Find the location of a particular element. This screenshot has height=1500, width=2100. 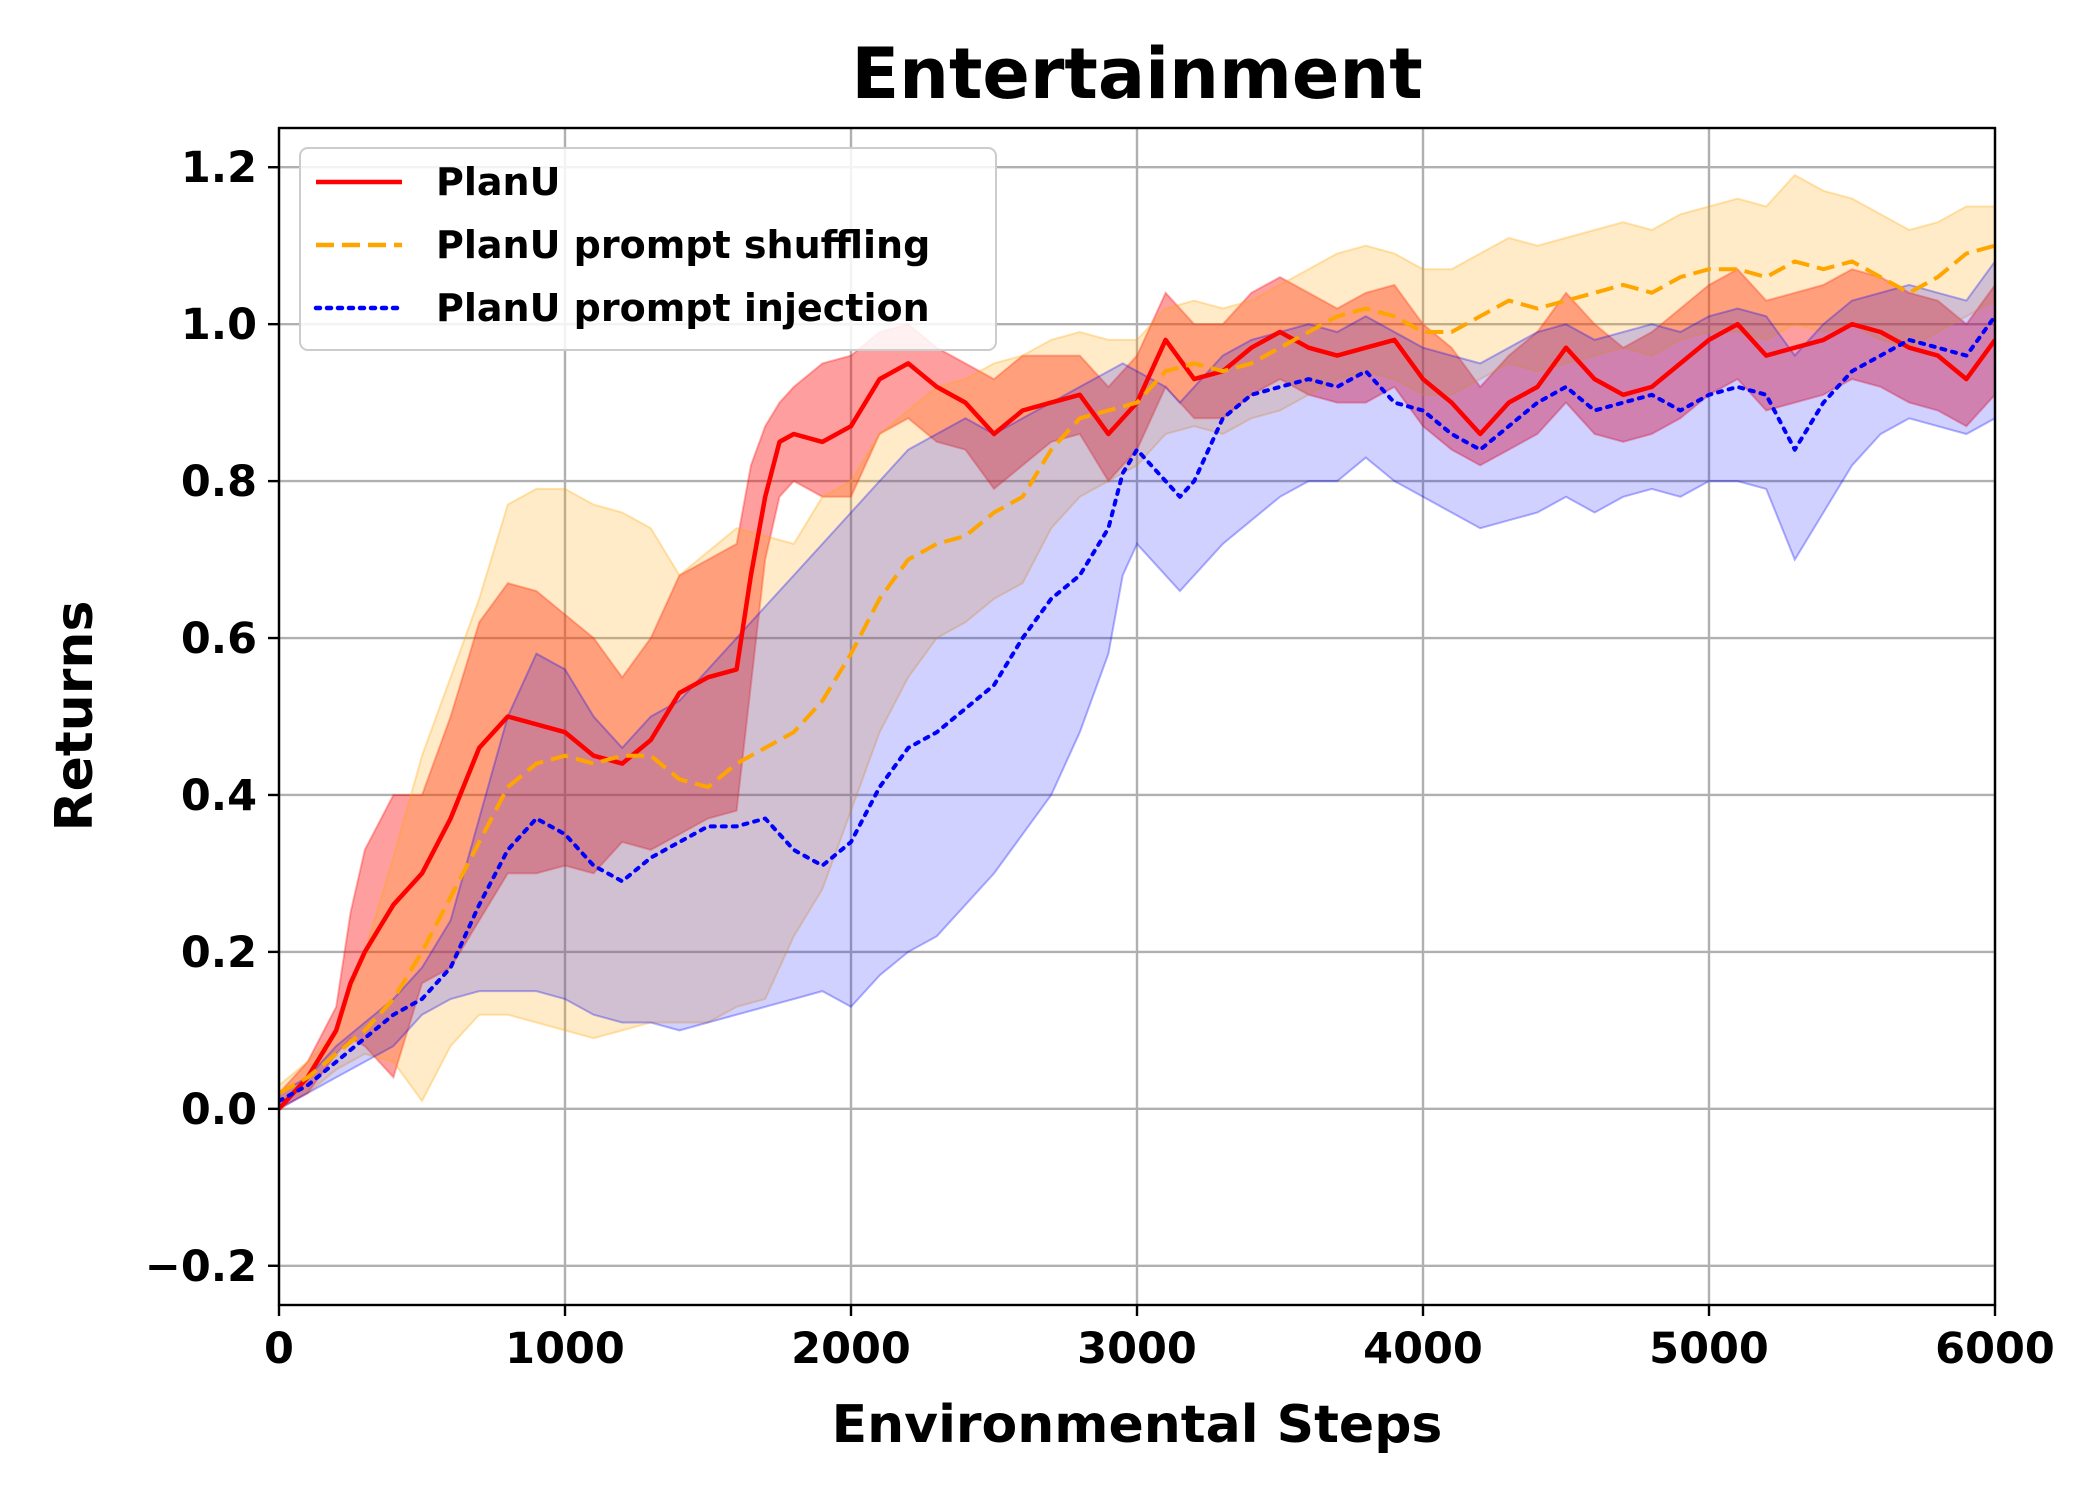

chart-title: Entertainment is located at coordinates (1136, 74).